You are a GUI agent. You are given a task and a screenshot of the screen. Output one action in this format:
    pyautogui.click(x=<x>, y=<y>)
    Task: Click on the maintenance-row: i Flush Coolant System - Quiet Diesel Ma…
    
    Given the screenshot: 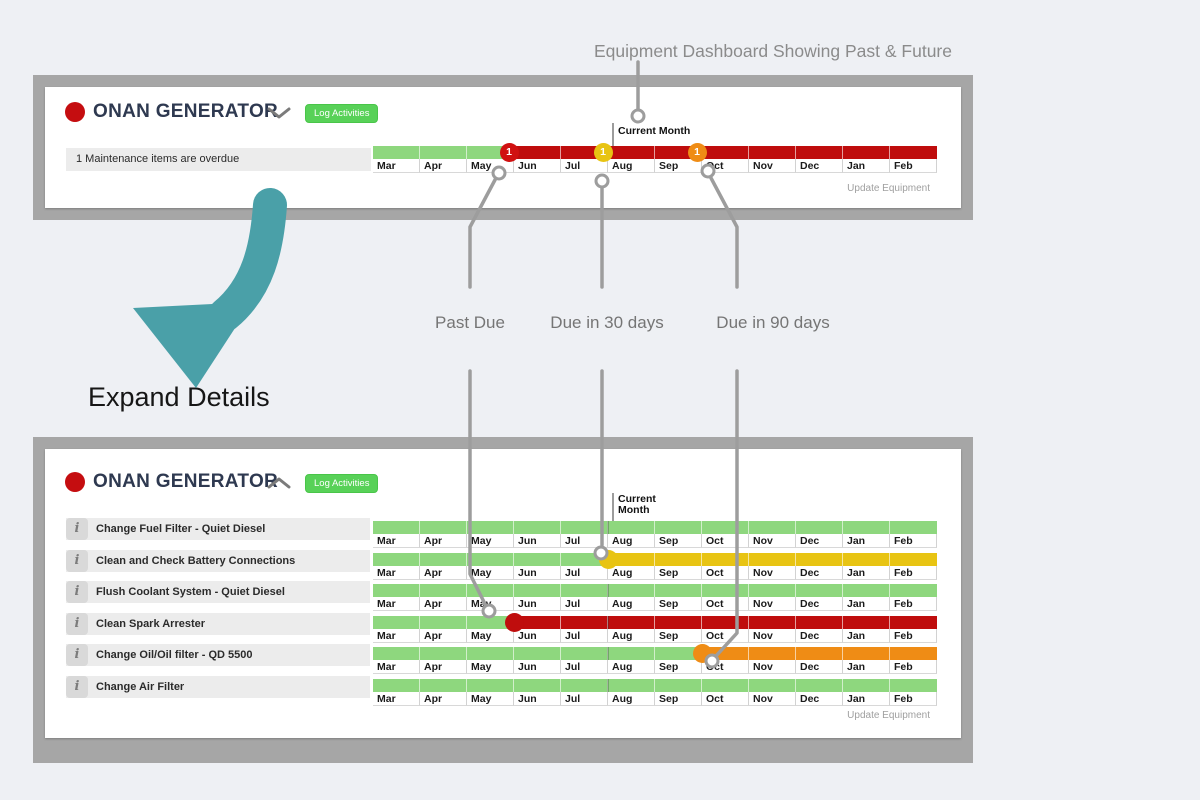 What is the action you would take?
    pyautogui.click(x=480, y=596)
    